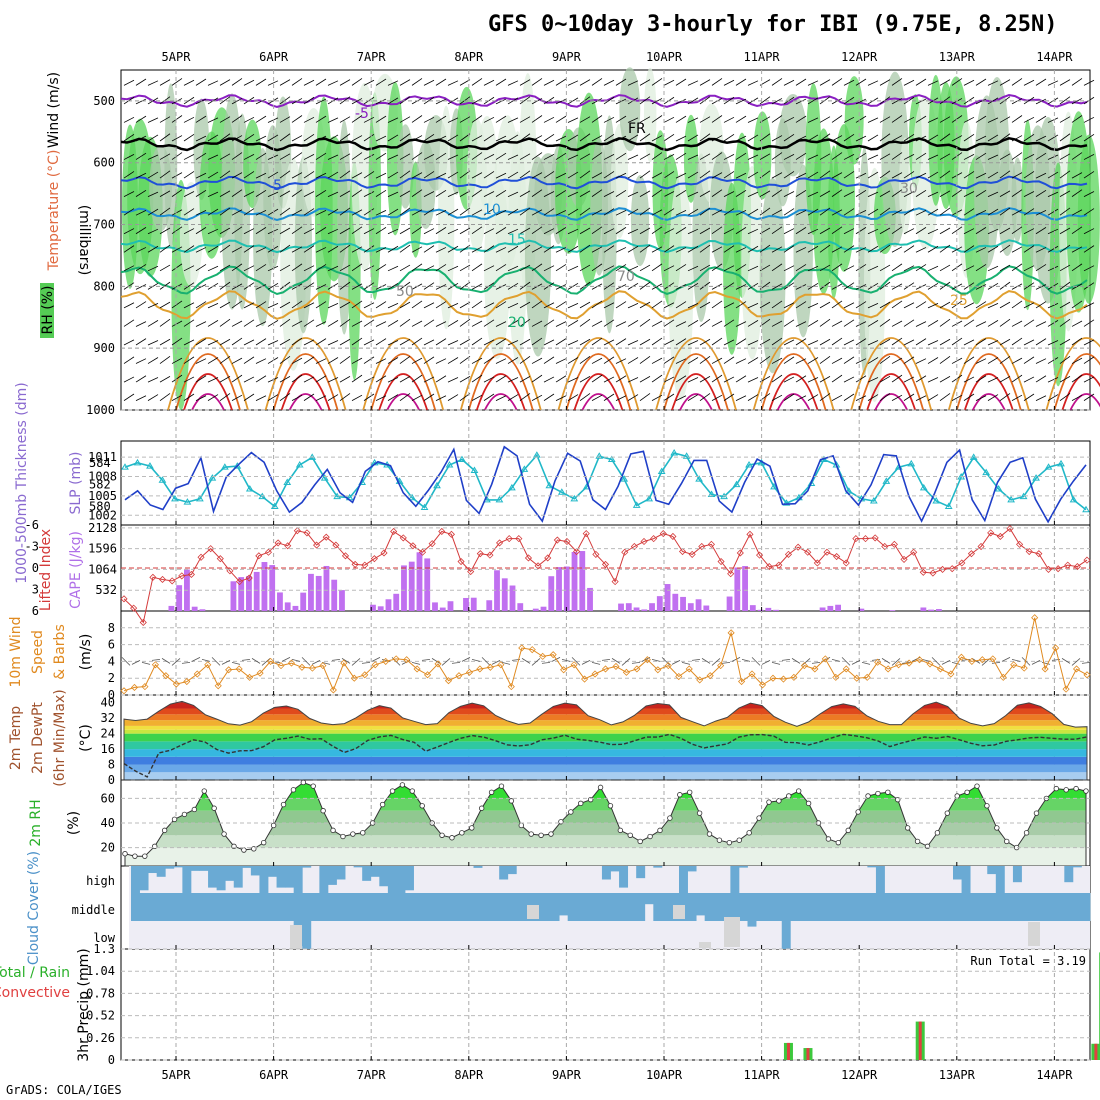  What do you see at coordinates (1096, 1051) in the screenshot?
I see `precip-convective-bar` at bounding box center [1096, 1051].